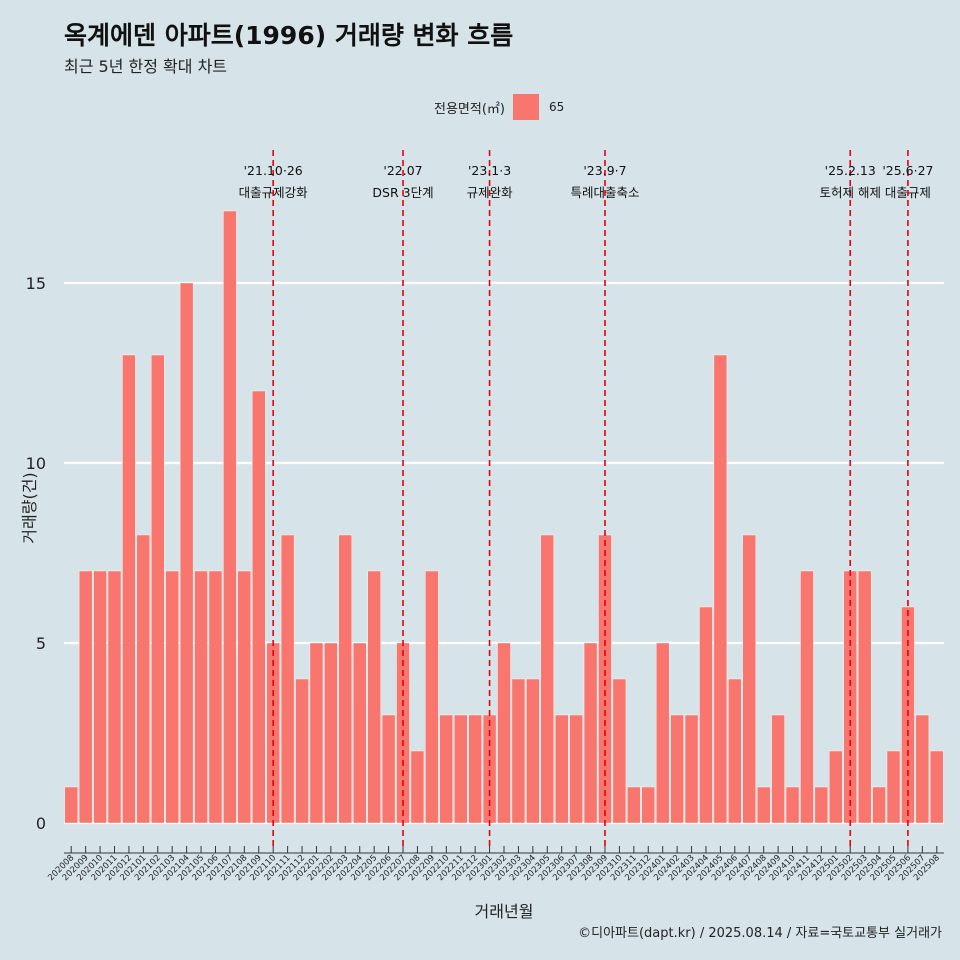 Image resolution: width=960 pixels, height=960 pixels. I want to click on legend-title: 전용면적(㎡), so click(469, 109).